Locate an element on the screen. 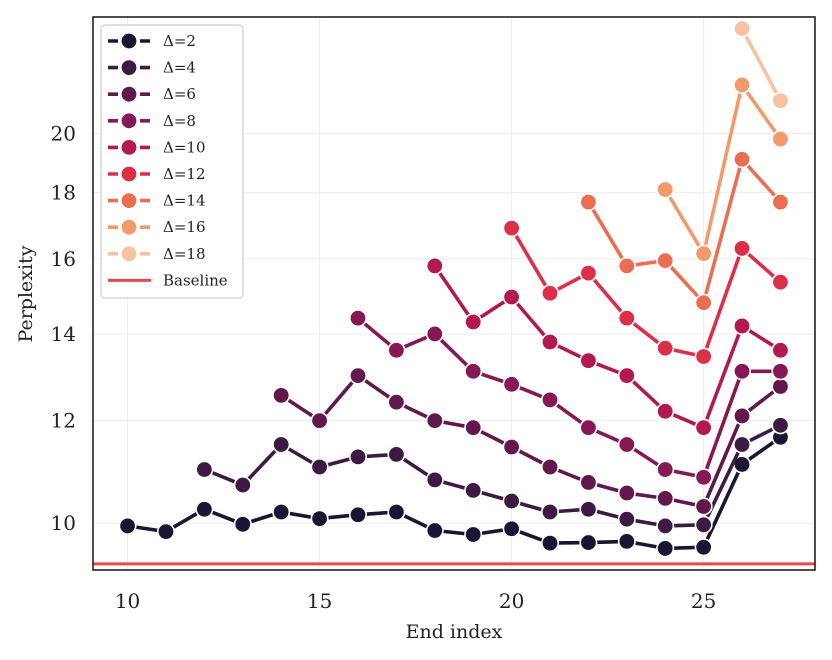  legend-entry: Δ=2 is located at coordinates (152, 40).